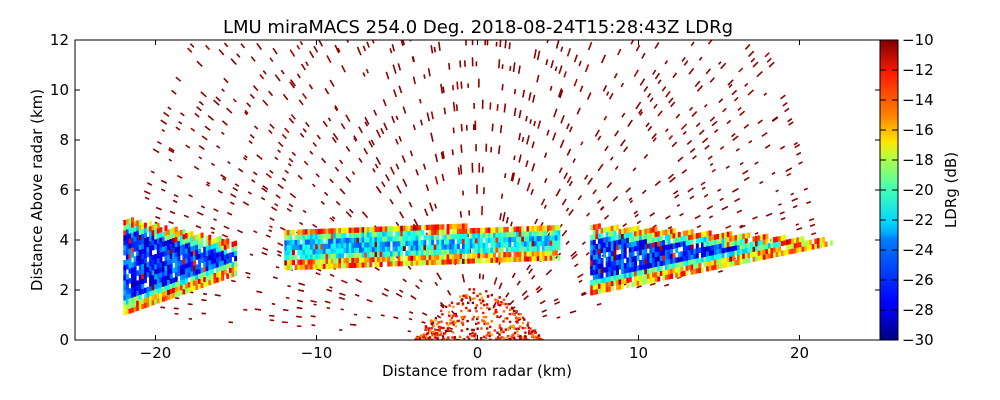  What do you see at coordinates (918, 310) in the screenshot?
I see `colorbar-tick-label: −28` at bounding box center [918, 310].